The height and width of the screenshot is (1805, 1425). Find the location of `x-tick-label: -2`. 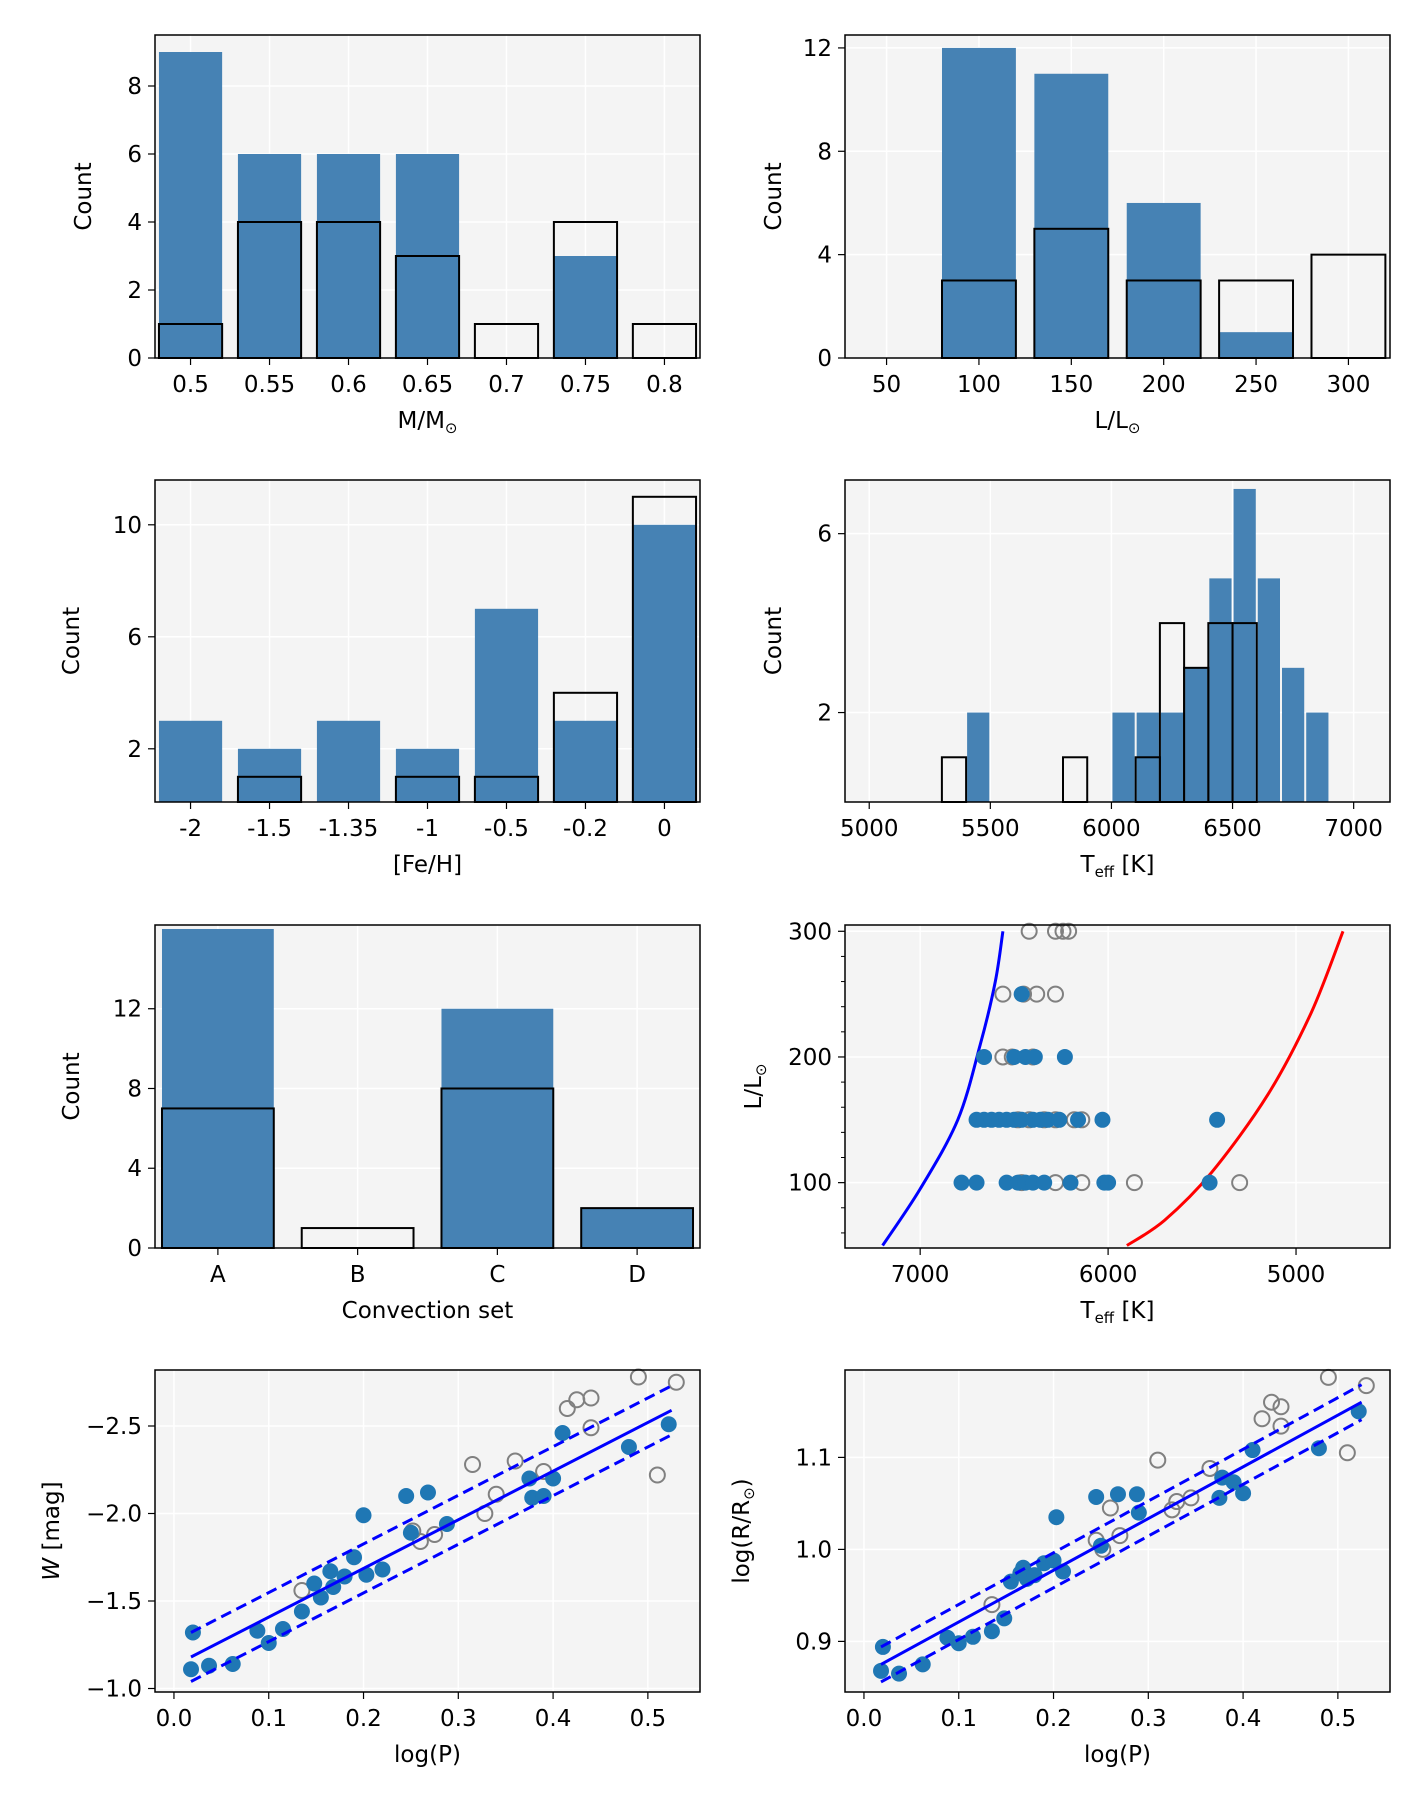

x-tick-label: -2 is located at coordinates (190, 829).